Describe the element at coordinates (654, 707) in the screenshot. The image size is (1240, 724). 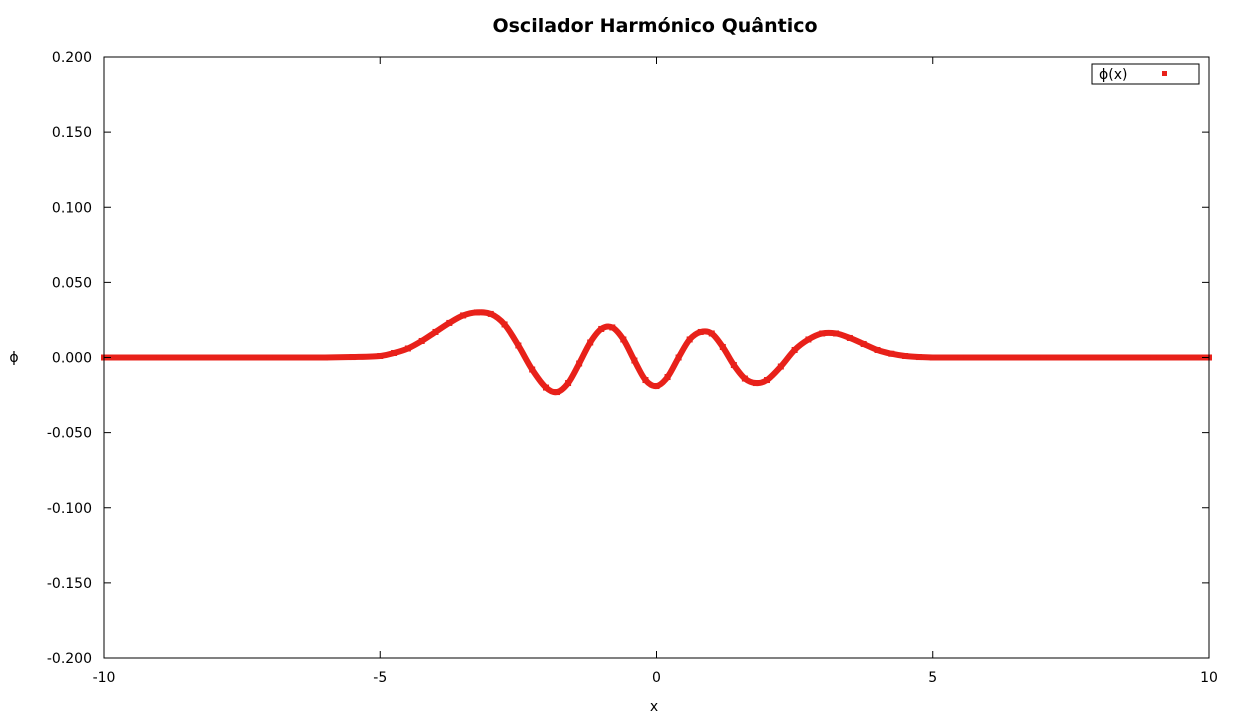
I see `x-axis-label: x` at that location.